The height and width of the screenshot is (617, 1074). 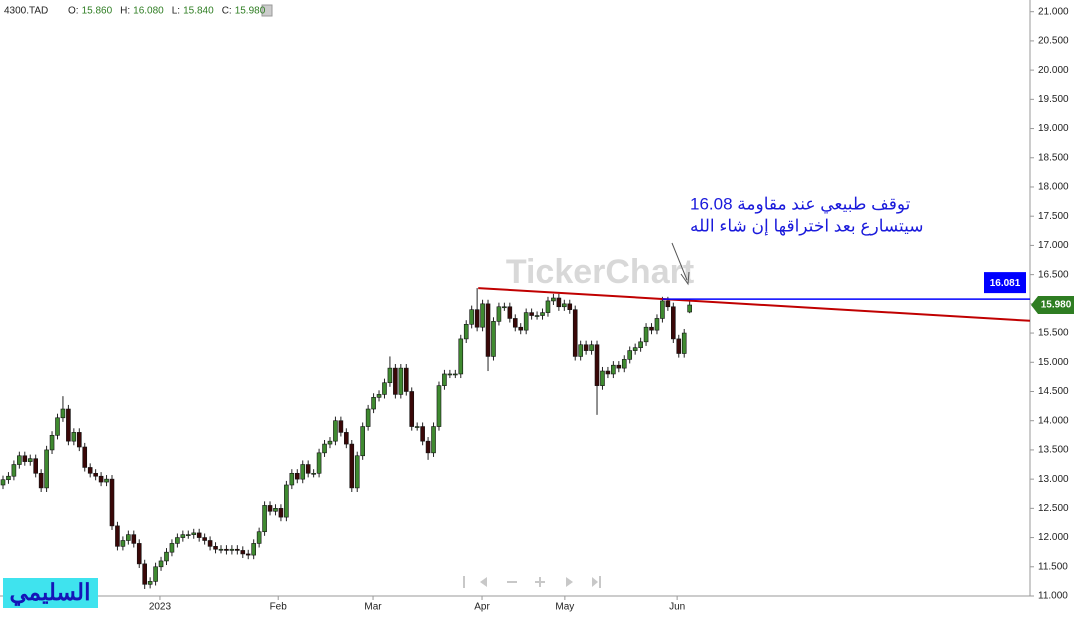 What do you see at coordinates (482, 607) in the screenshot?
I see `x-tick-label: Apr` at bounding box center [482, 607].